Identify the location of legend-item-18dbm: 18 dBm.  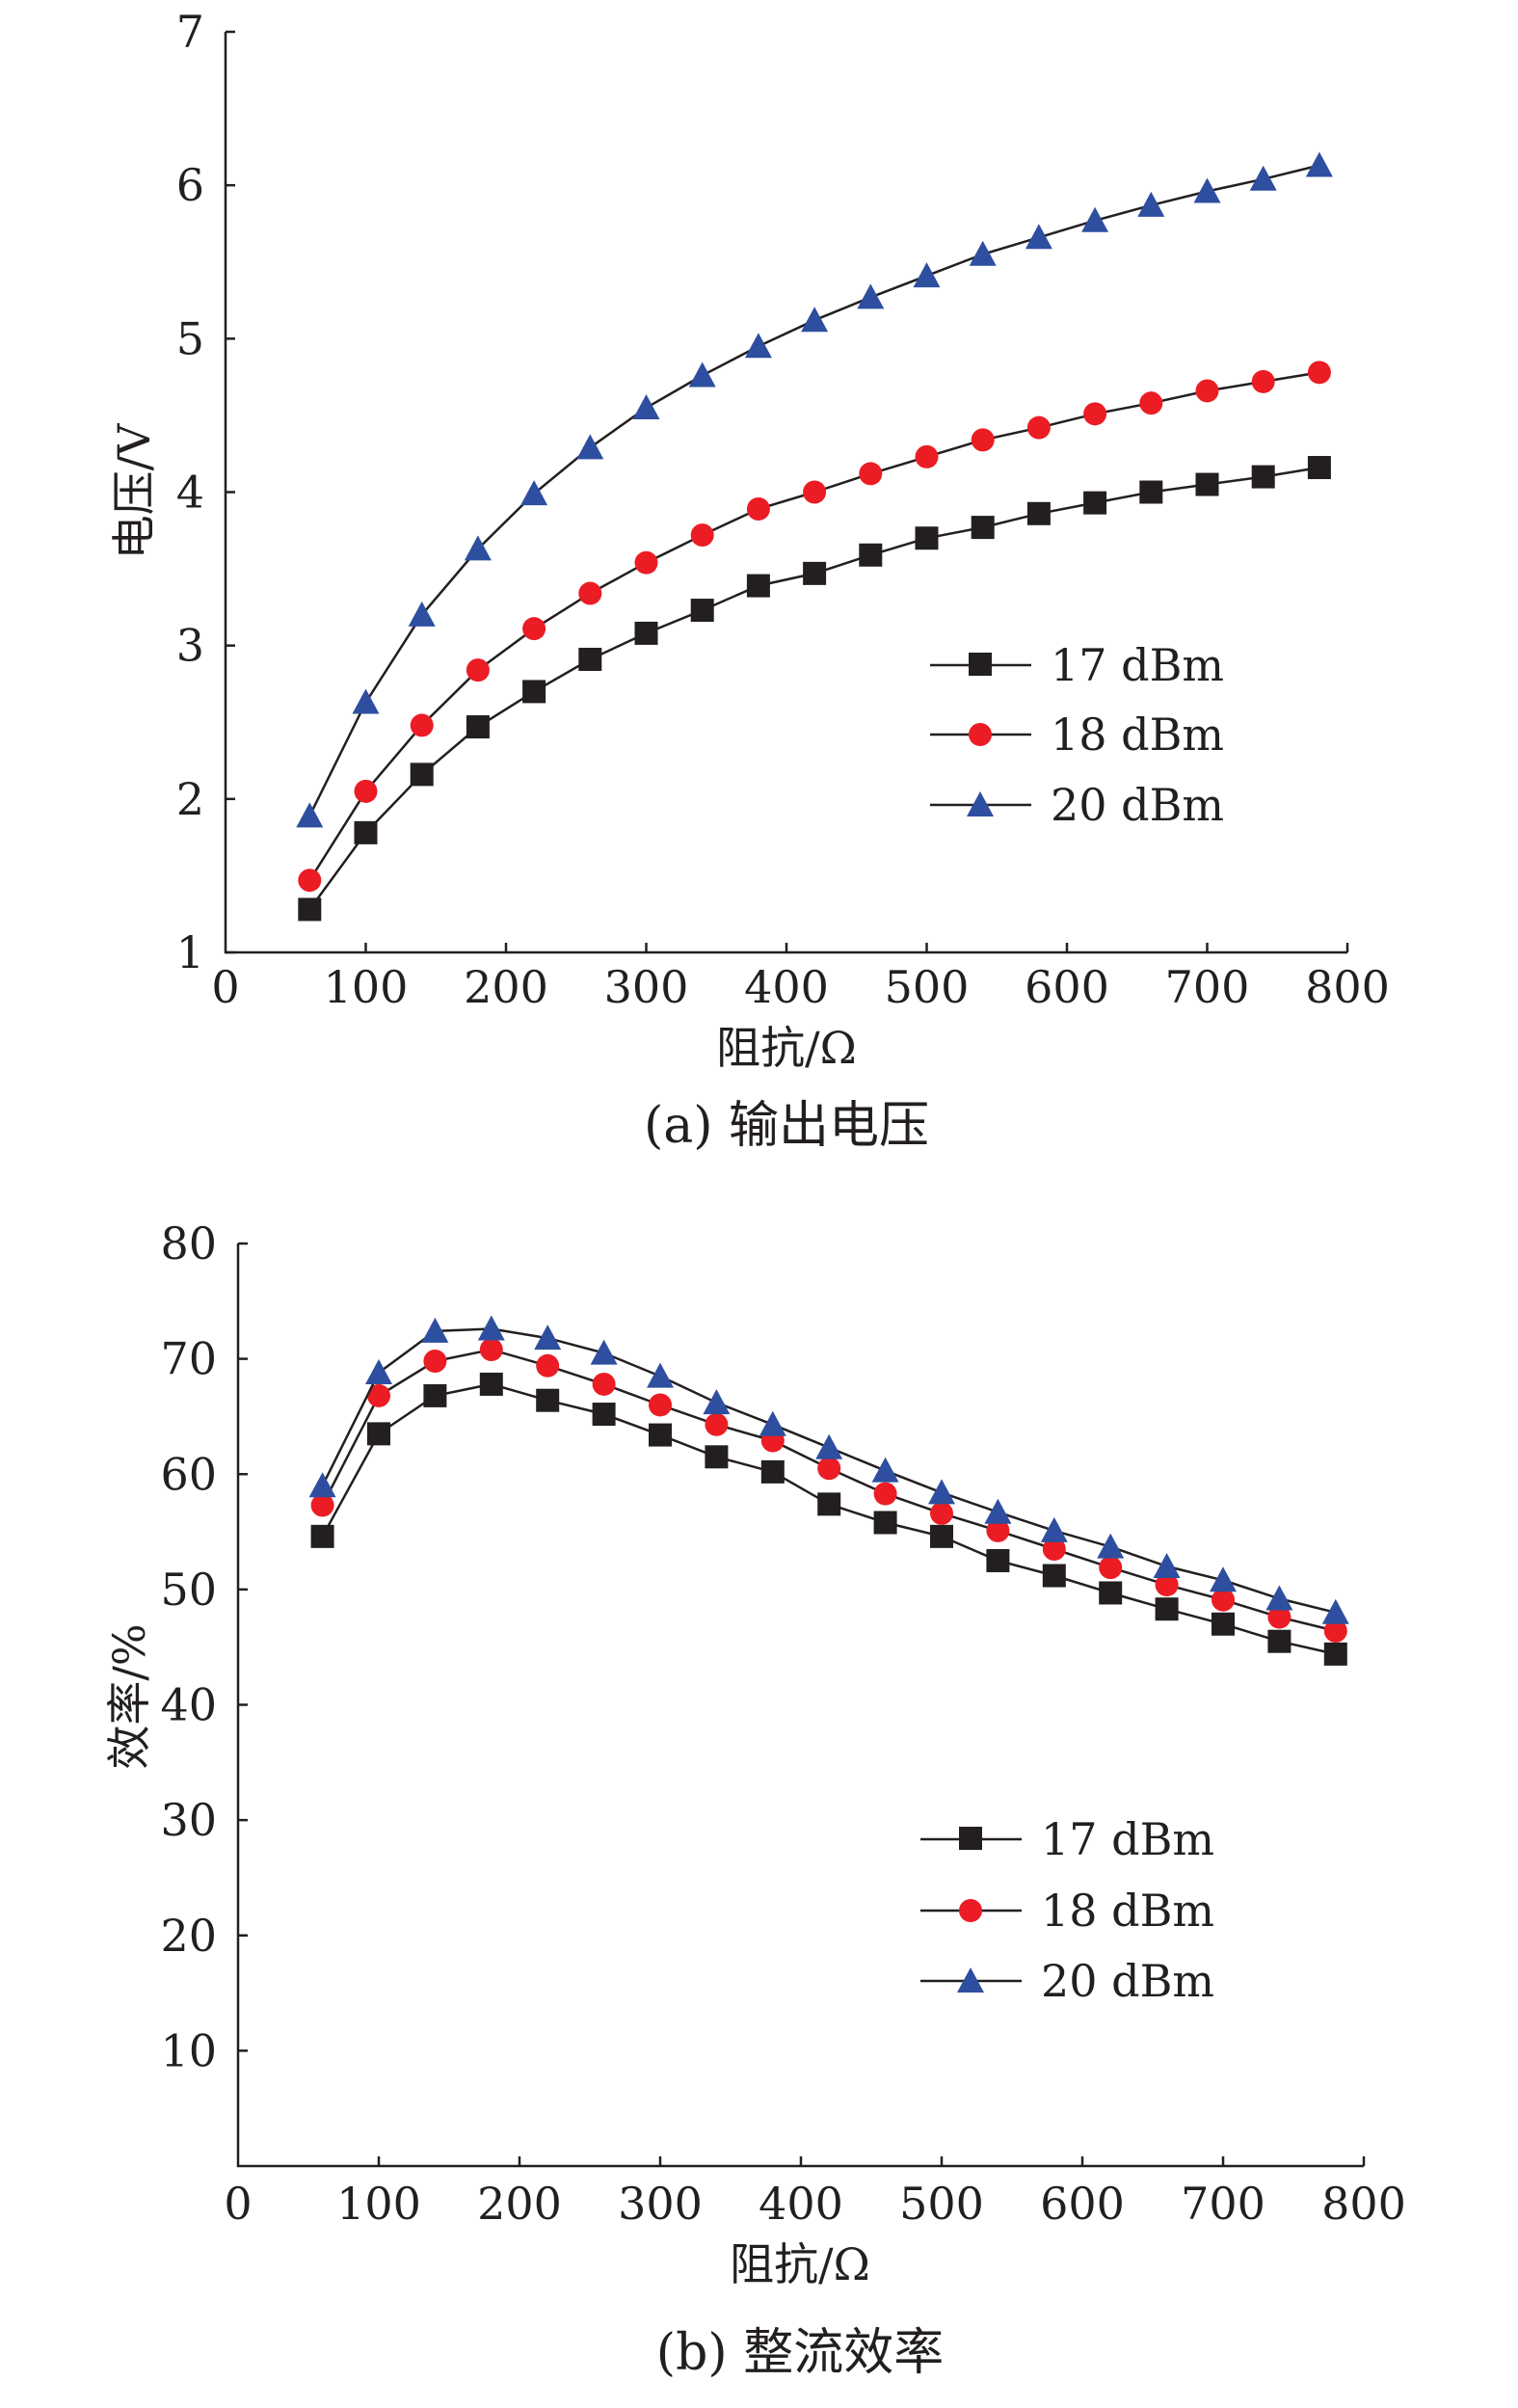
(1067, 1911).